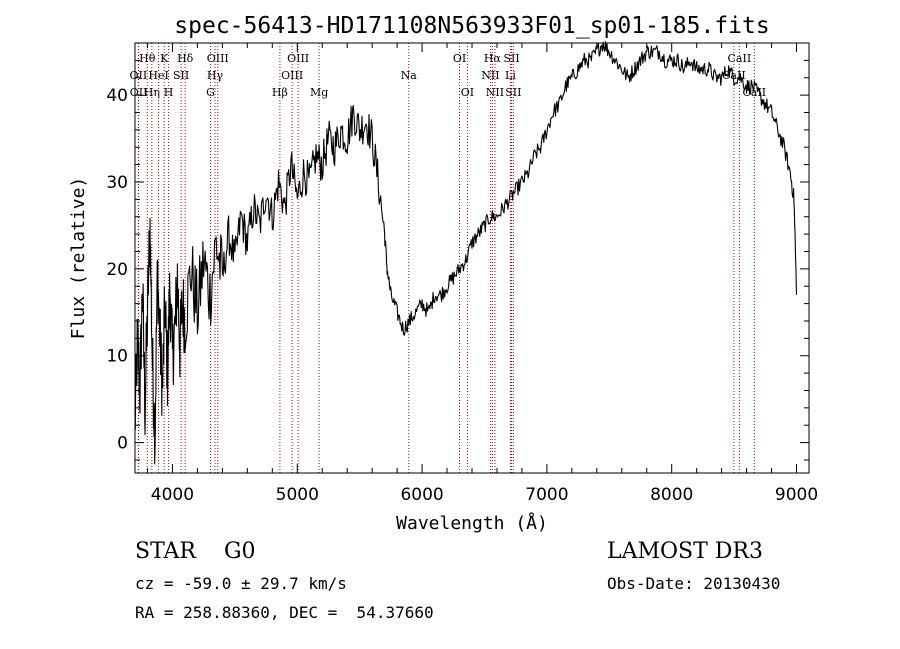  Describe the element at coordinates (472, 523) in the screenshot. I see `x-axis-label: Wavelength (Å)` at that location.